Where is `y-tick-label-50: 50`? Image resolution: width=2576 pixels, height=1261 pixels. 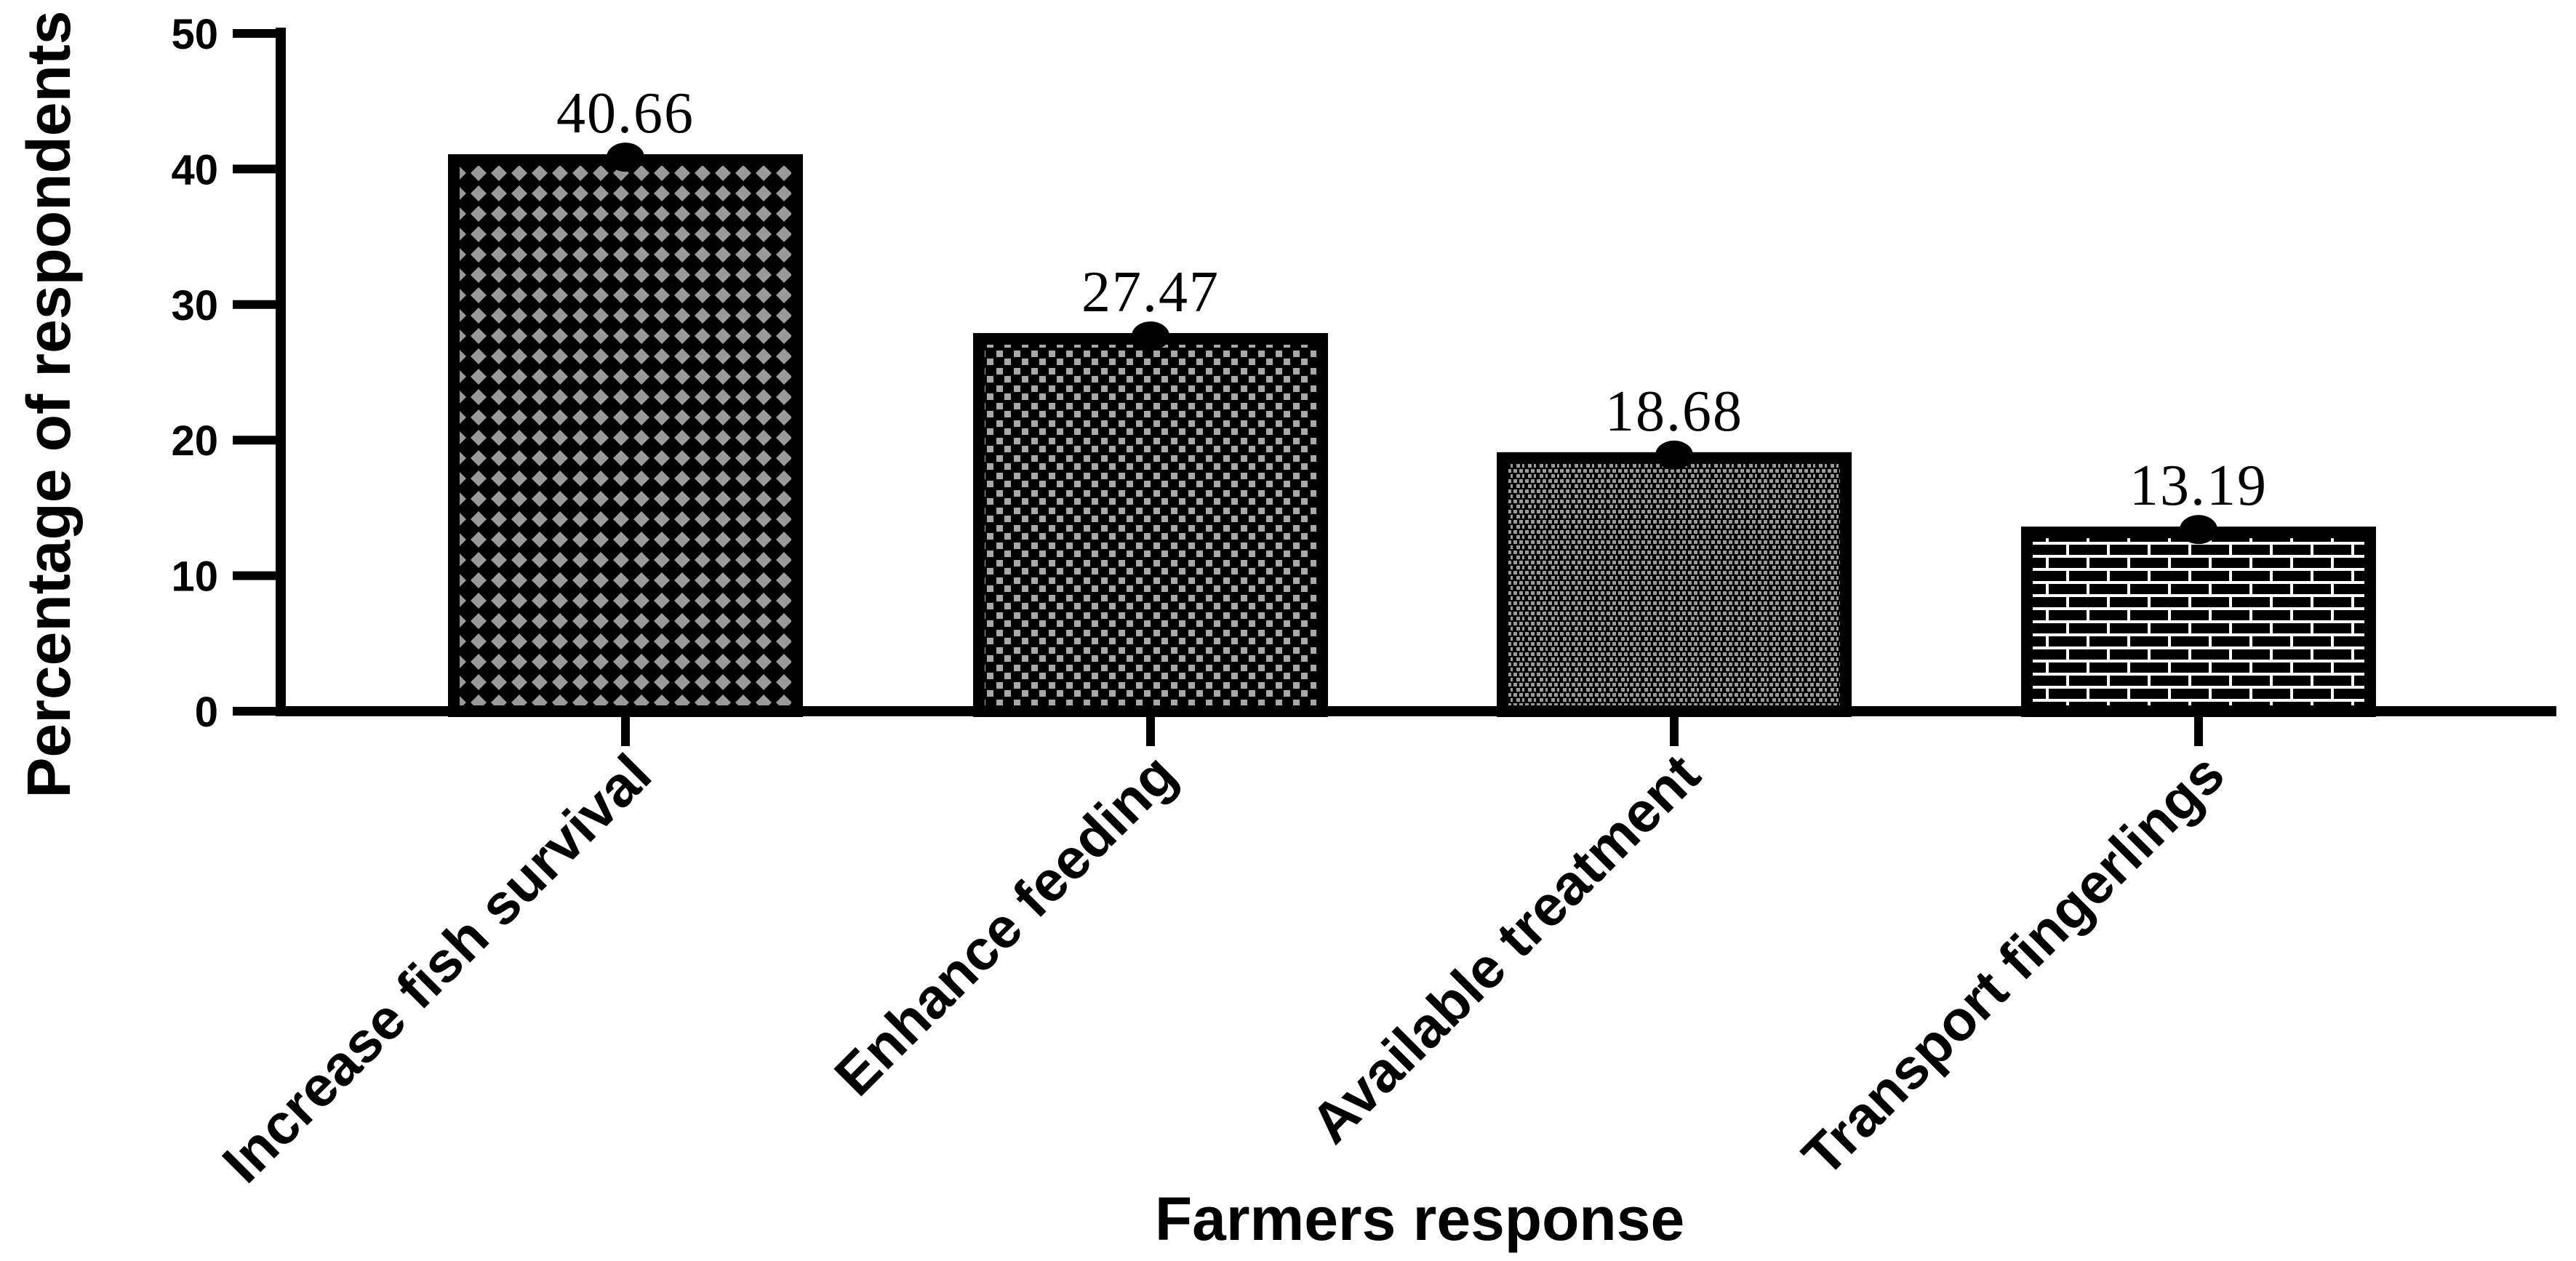 y-tick-label-50: 50 is located at coordinates (194, 34).